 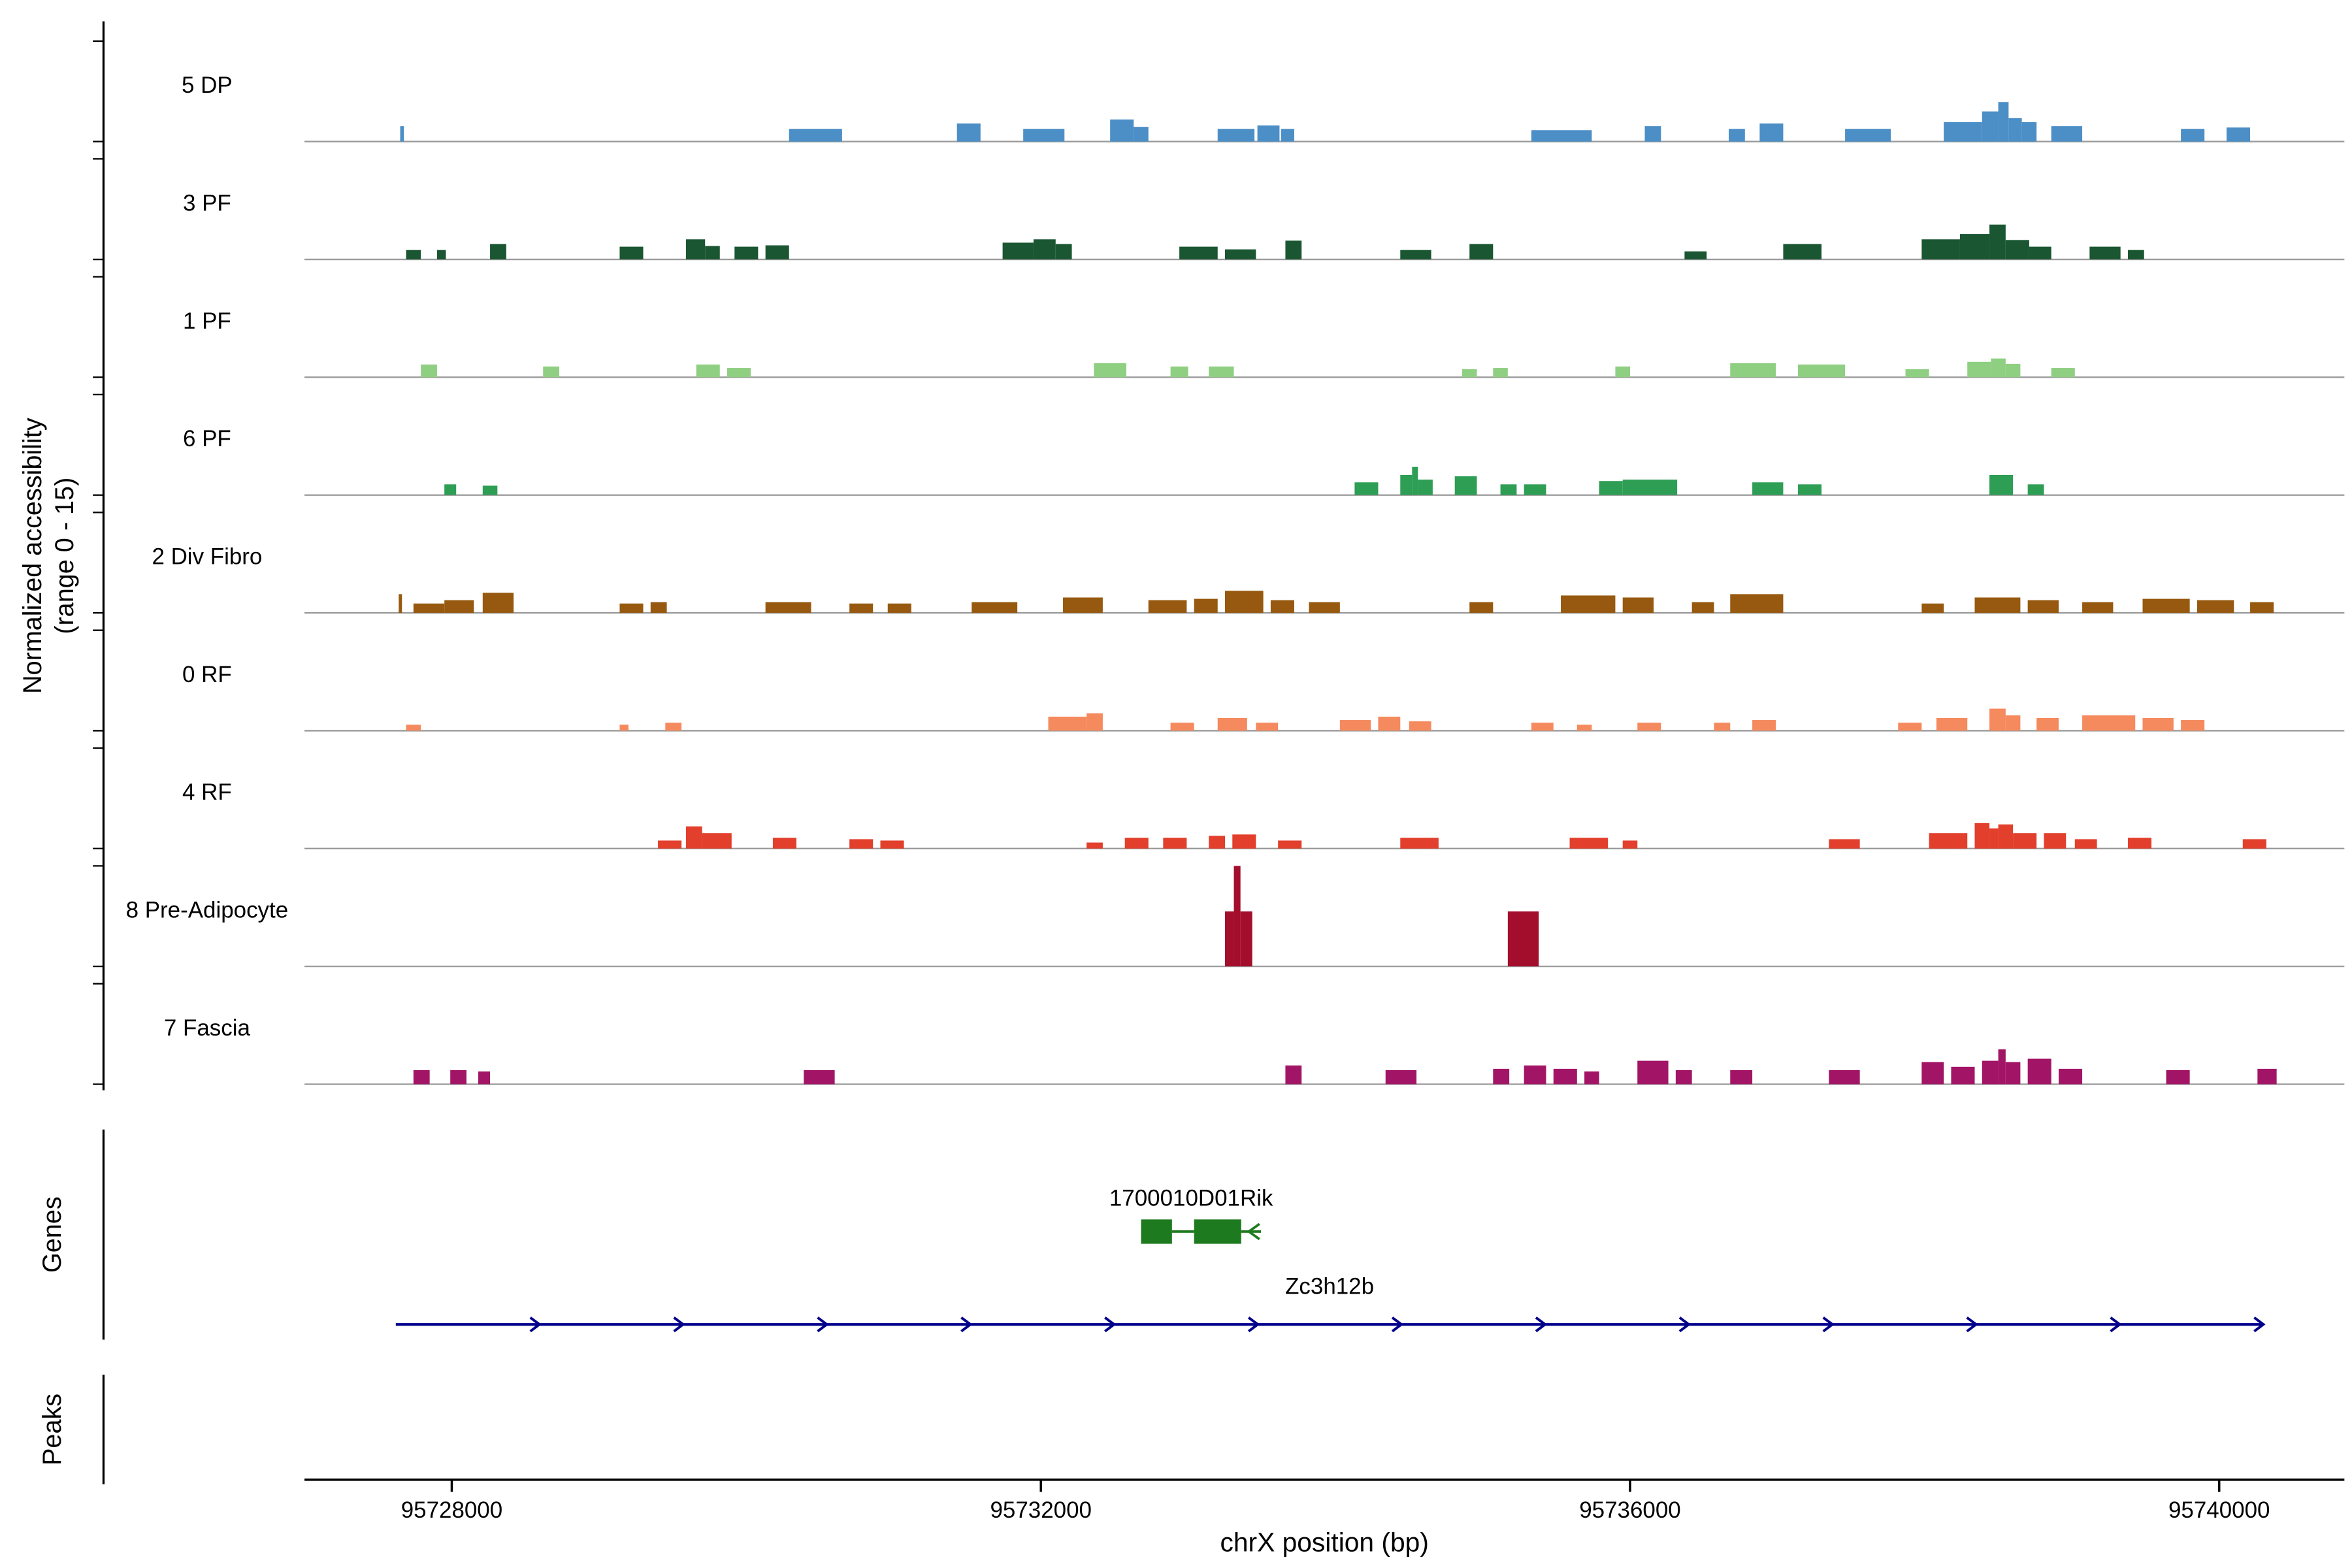 What do you see at coordinates (1253, 1231) in the screenshot?
I see `strand-arrow-left-icon` at bounding box center [1253, 1231].